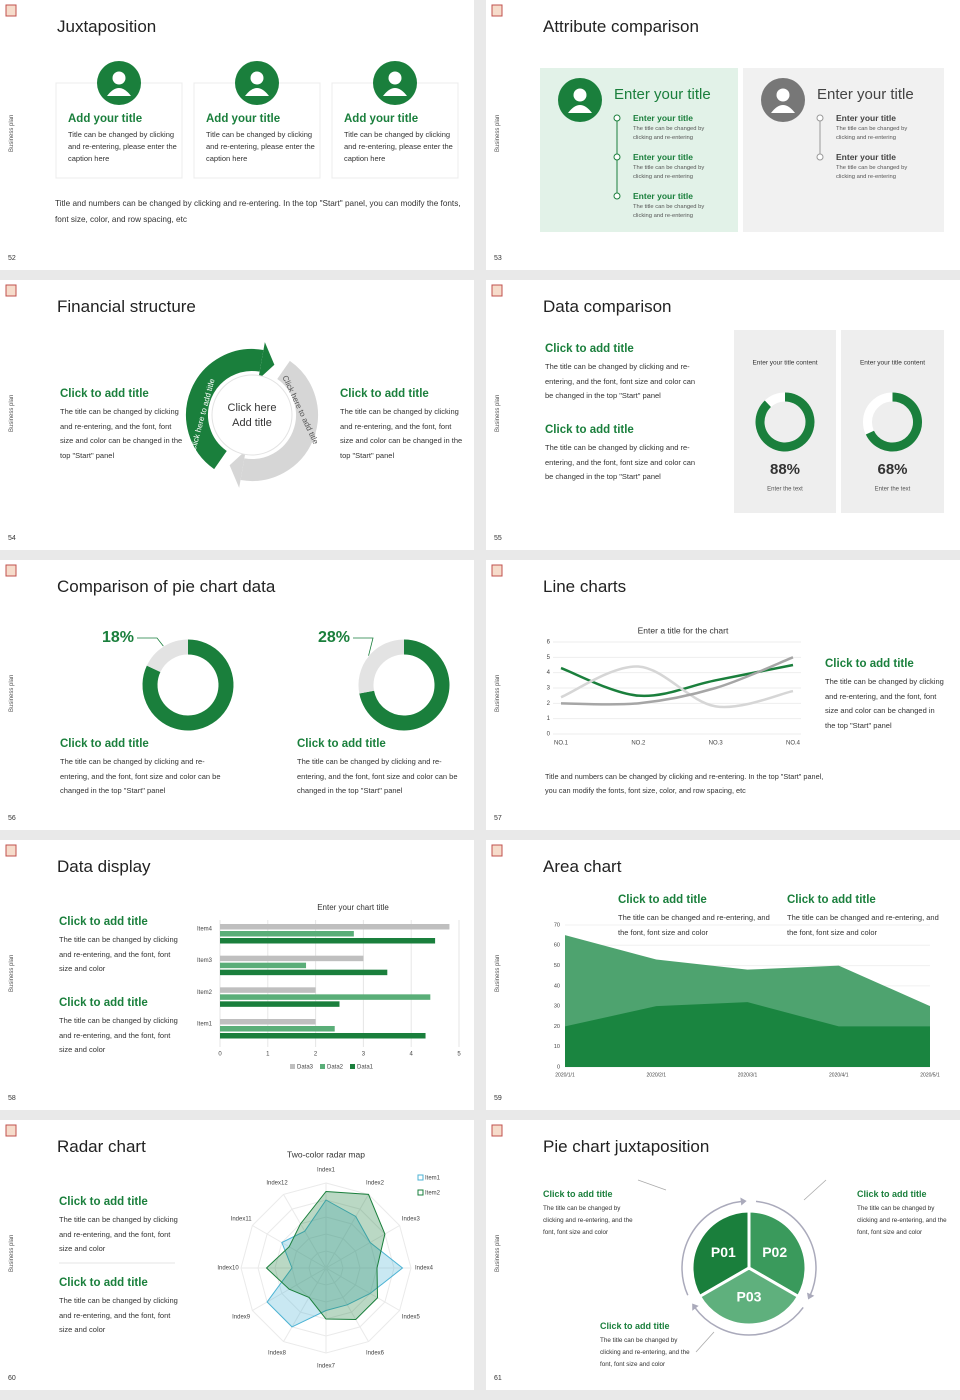 The image size is (960, 1400). Describe the element at coordinates (411, 1220) in the screenshot. I see `radar-label: Index3` at that location.